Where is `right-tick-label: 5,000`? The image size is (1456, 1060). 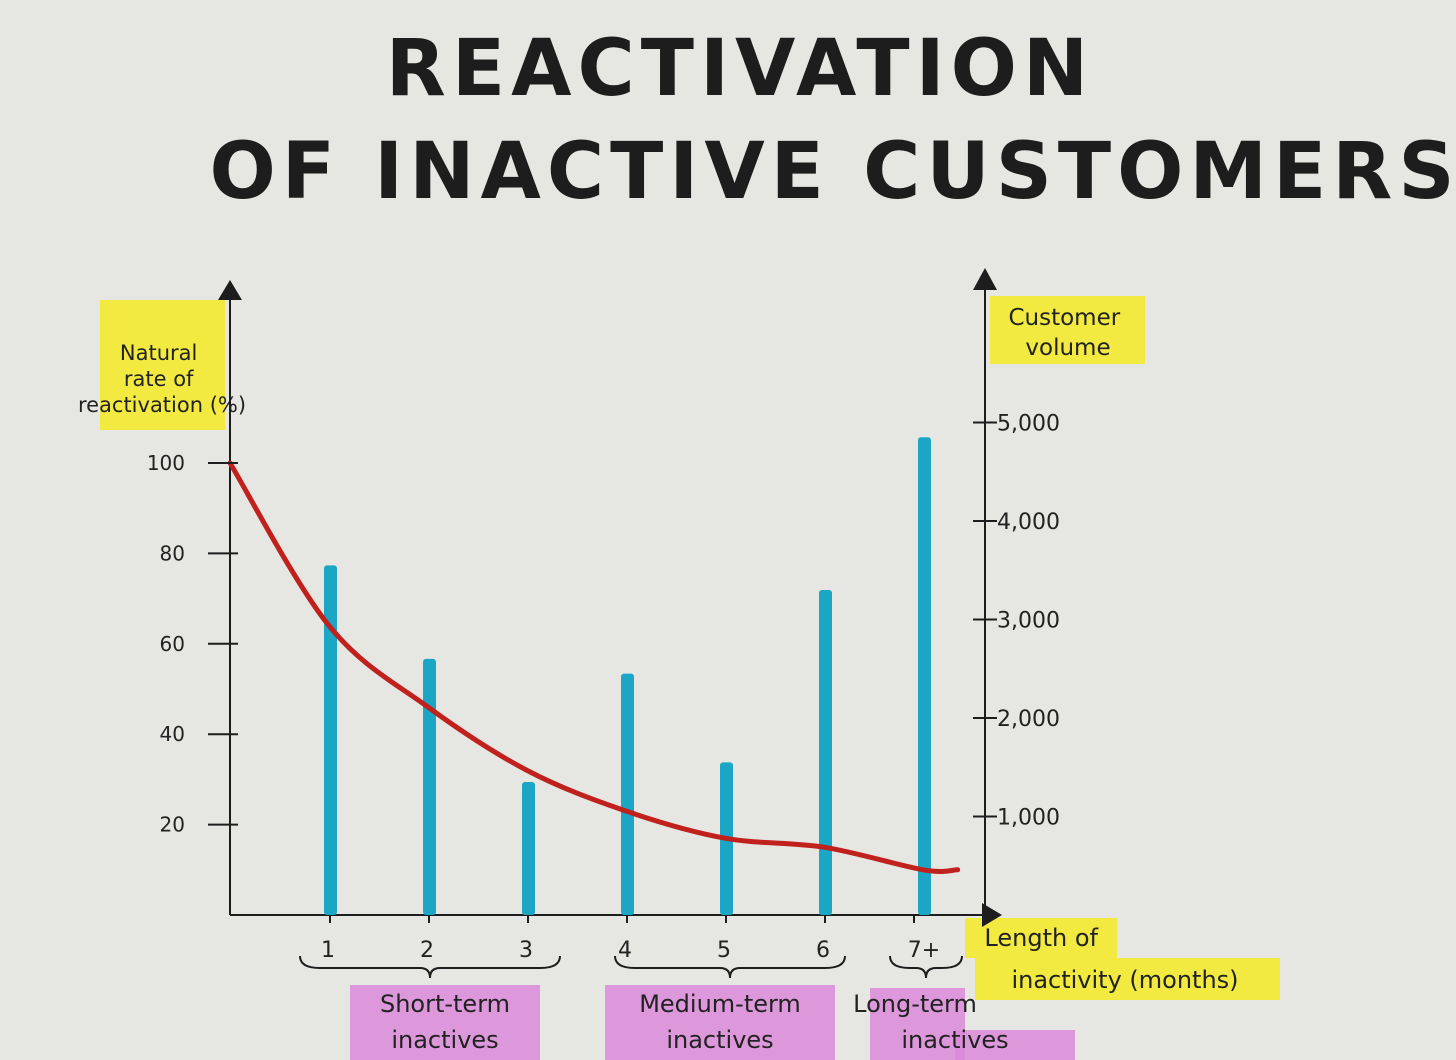 right-tick-label: 5,000 is located at coordinates (1028, 424).